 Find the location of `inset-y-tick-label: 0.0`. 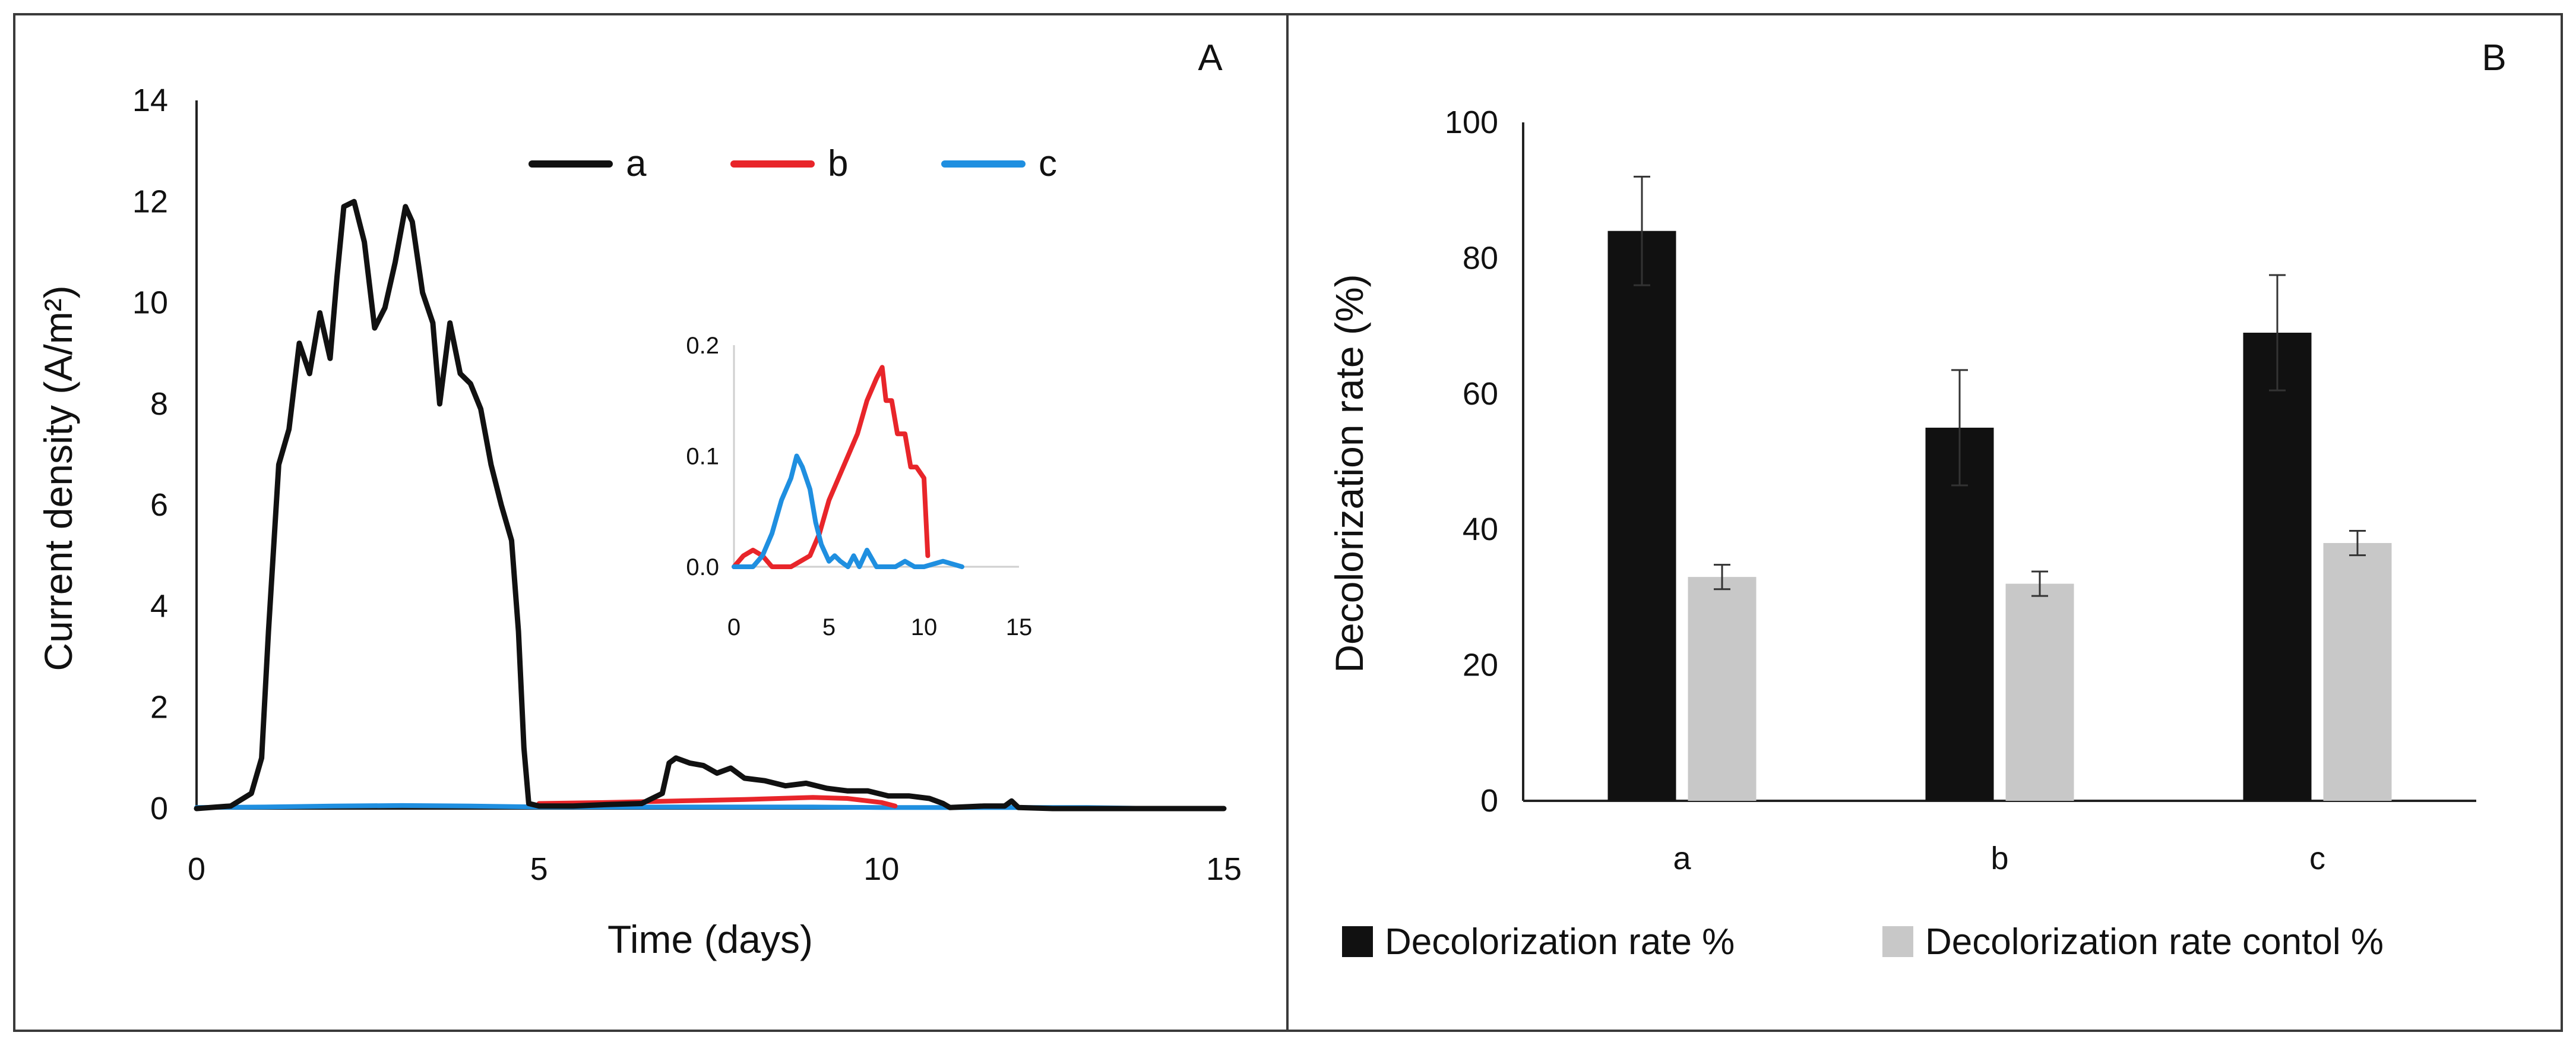

inset-y-tick-label: 0.0 is located at coordinates (702, 567).